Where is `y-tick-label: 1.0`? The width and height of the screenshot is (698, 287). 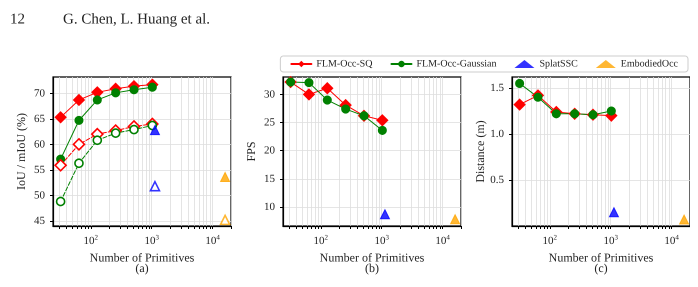 y-tick-label: 1.0 is located at coordinates (497, 134).